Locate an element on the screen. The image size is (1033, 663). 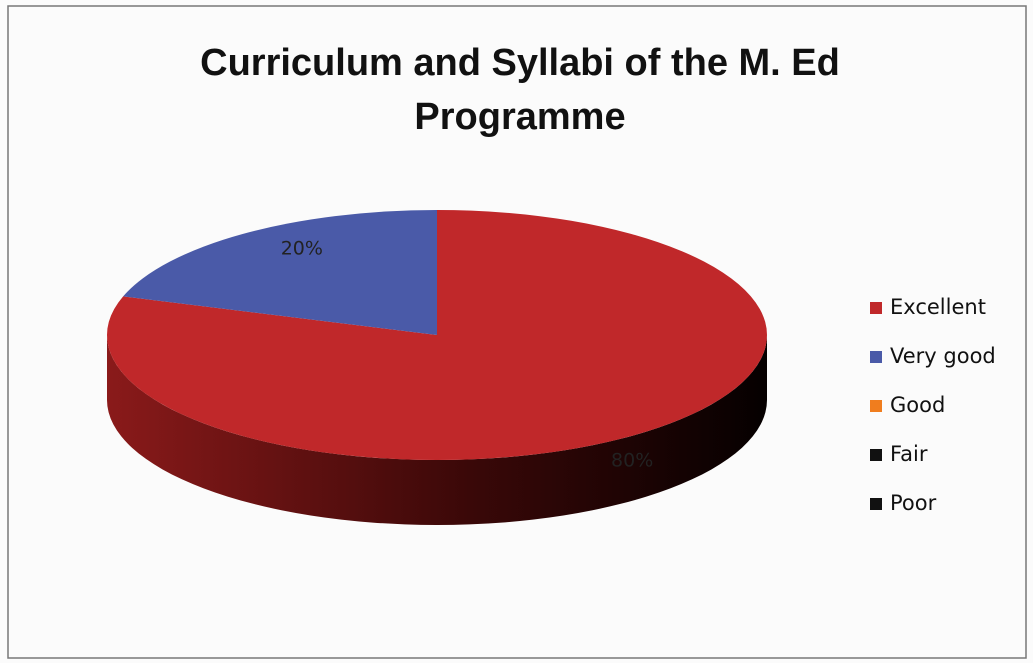
legend-label: Fair is located at coordinates (909, 454).